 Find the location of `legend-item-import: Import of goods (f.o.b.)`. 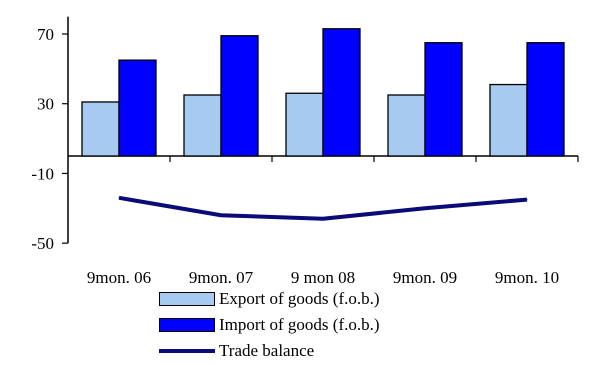

legend-item-import: Import of goods (f.o.b.) is located at coordinates (309, 325).